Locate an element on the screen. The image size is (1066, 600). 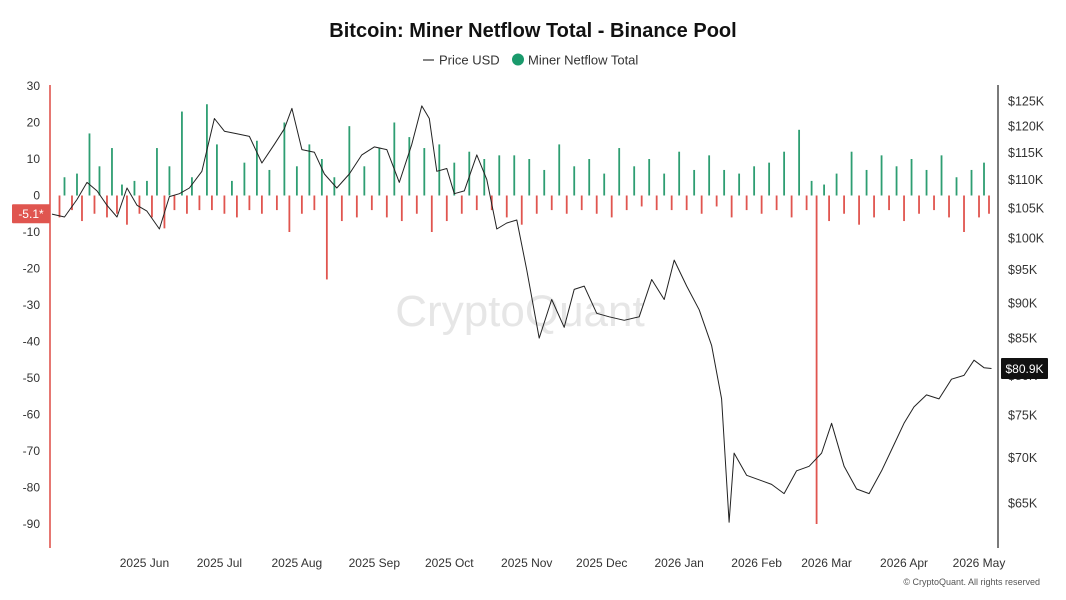
current-netflow-value: -5.1* is located at coordinates (31, 214).